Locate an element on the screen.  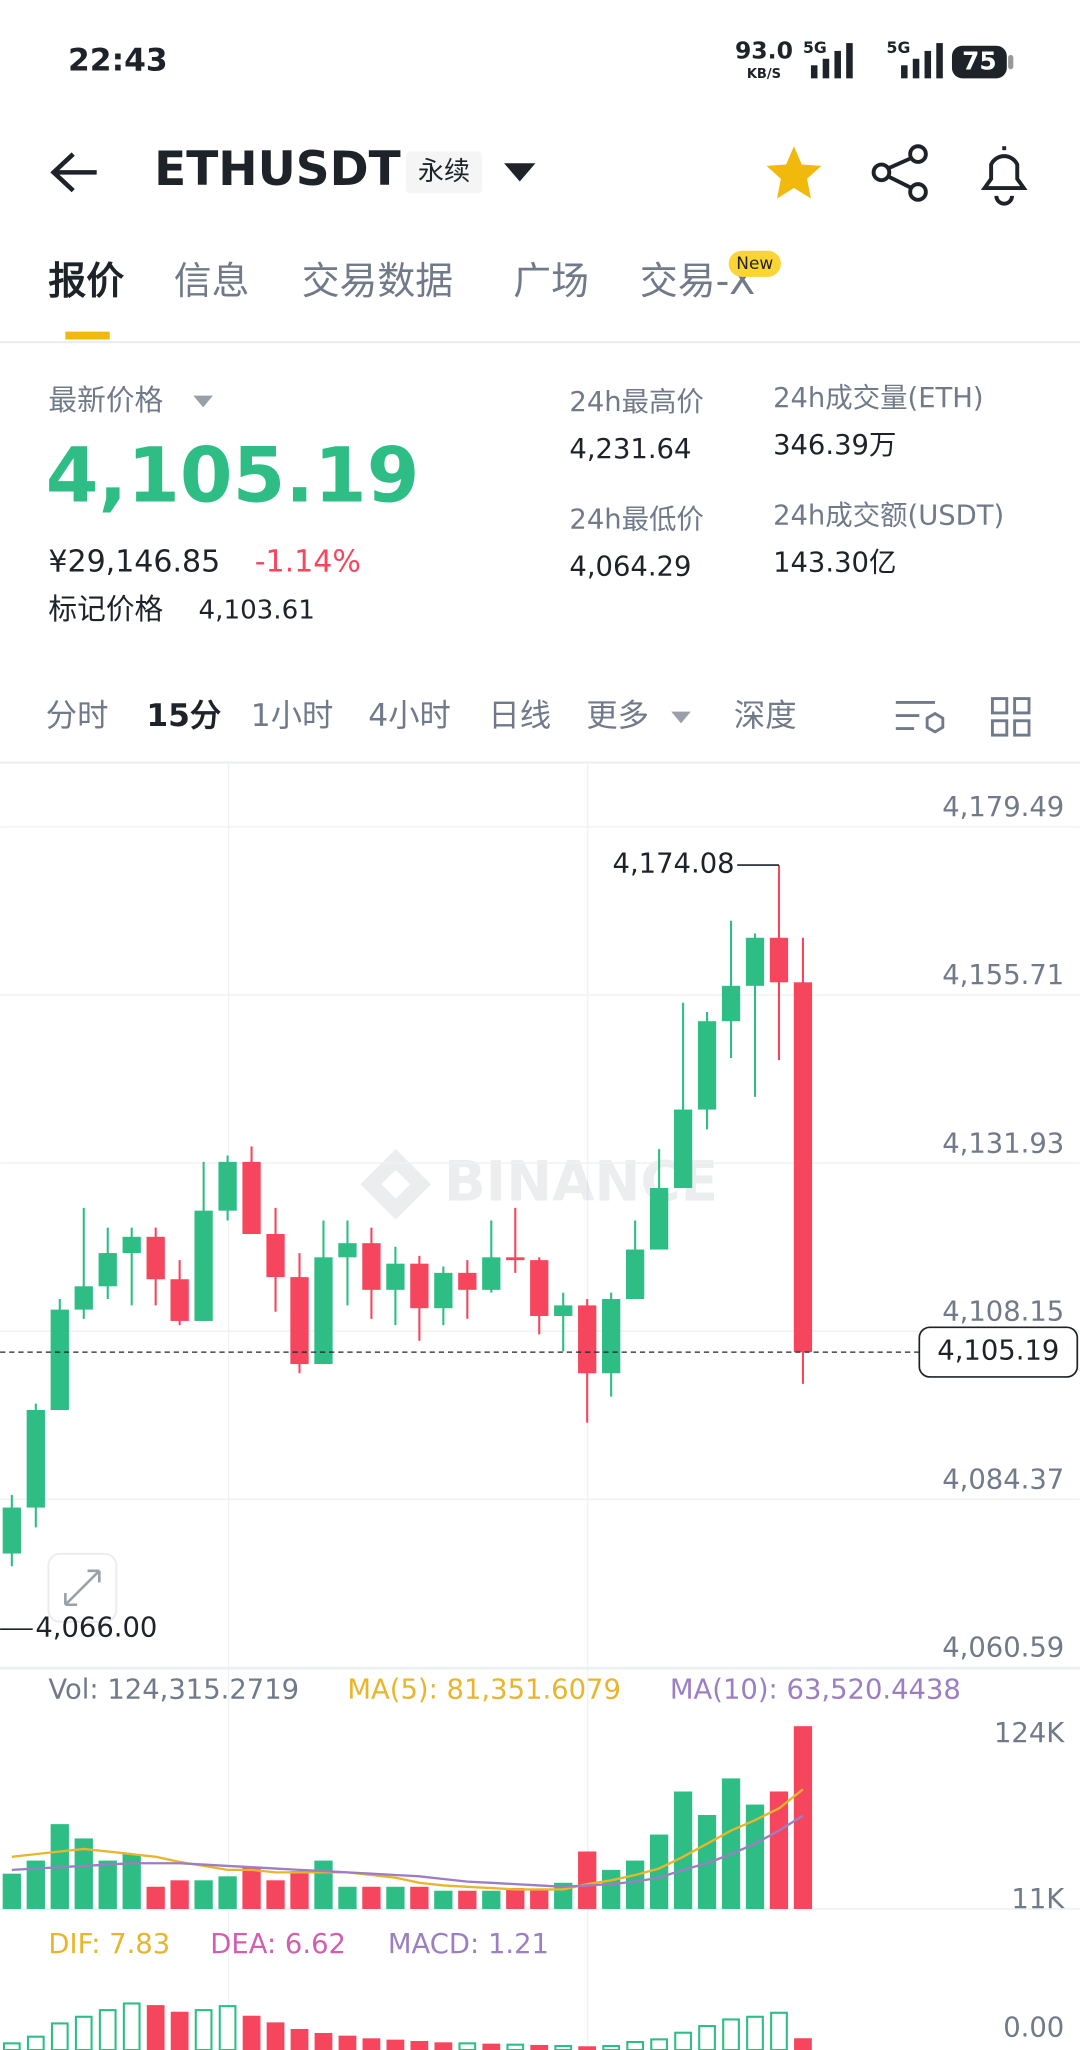
y-tick-label: 4,155.71 is located at coordinates (1003, 975).